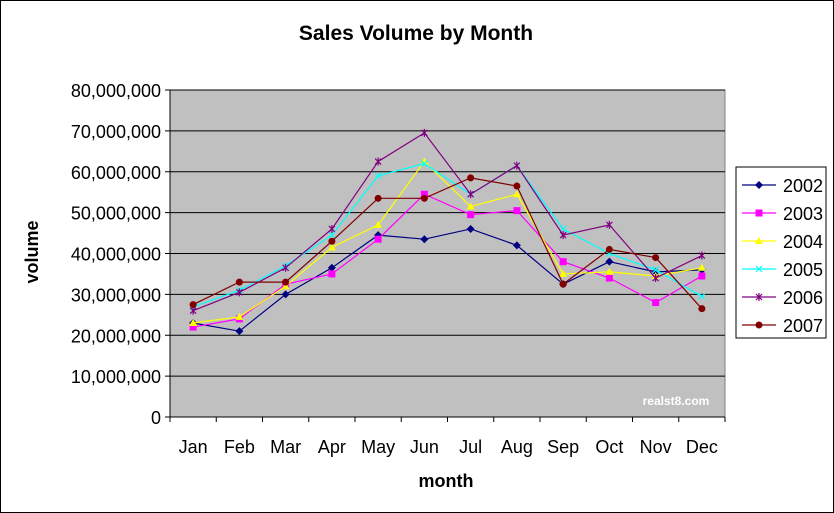 This screenshot has width=834, height=513. I want to click on legend-label: 2007, so click(803, 326).